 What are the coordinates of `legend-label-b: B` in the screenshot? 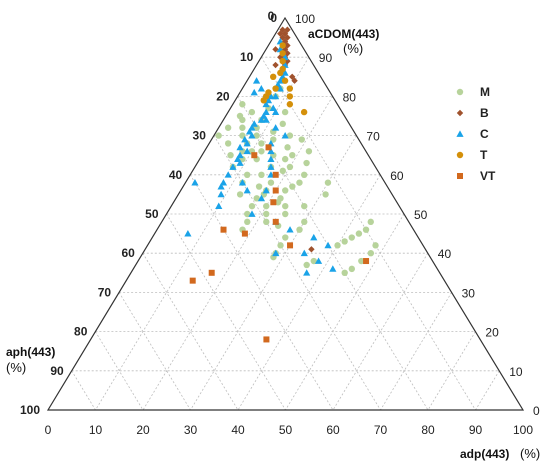 It's located at (484, 113).